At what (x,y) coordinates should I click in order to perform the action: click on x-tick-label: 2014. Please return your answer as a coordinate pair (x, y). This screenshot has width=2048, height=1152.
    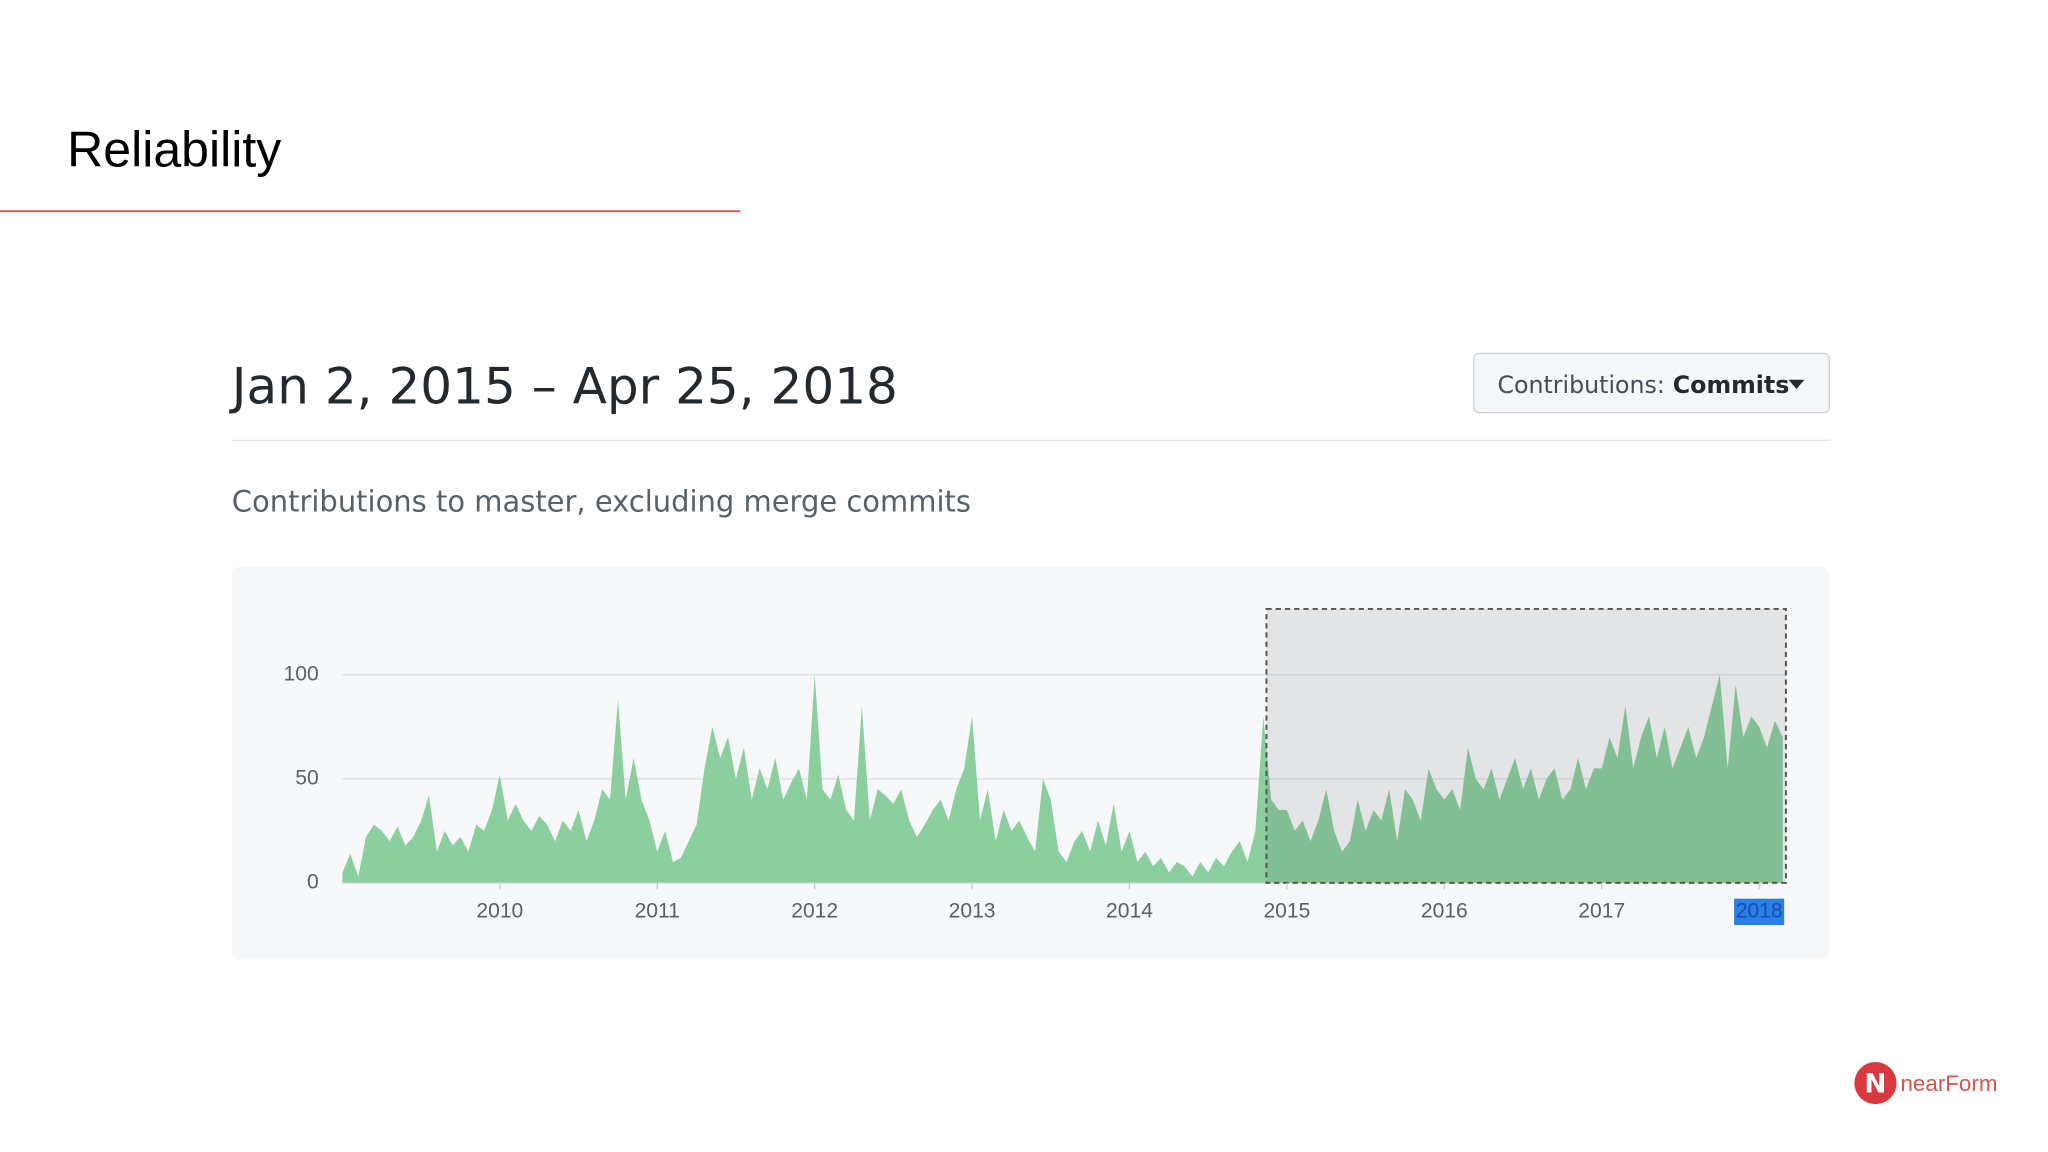
    Looking at the image, I should click on (1129, 910).